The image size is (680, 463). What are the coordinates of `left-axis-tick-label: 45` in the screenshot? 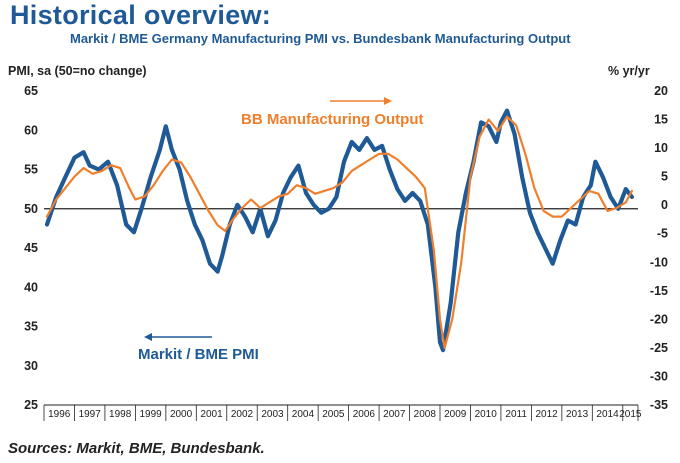 It's located at (31, 248).